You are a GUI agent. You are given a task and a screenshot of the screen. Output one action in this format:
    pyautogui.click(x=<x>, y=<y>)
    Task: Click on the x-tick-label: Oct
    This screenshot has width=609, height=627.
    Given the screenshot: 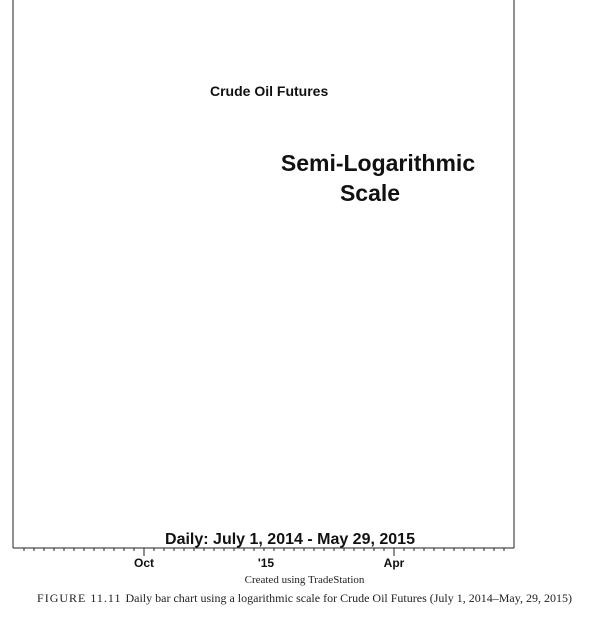 What is the action you would take?
    pyautogui.click(x=144, y=563)
    